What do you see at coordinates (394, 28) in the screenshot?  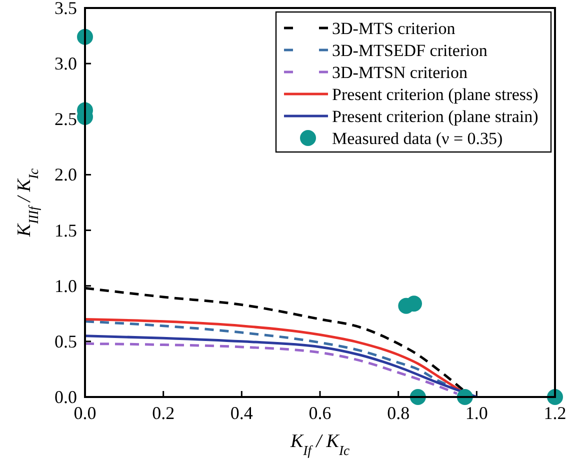 I see `legend-label: 3D-MTS criterion` at bounding box center [394, 28].